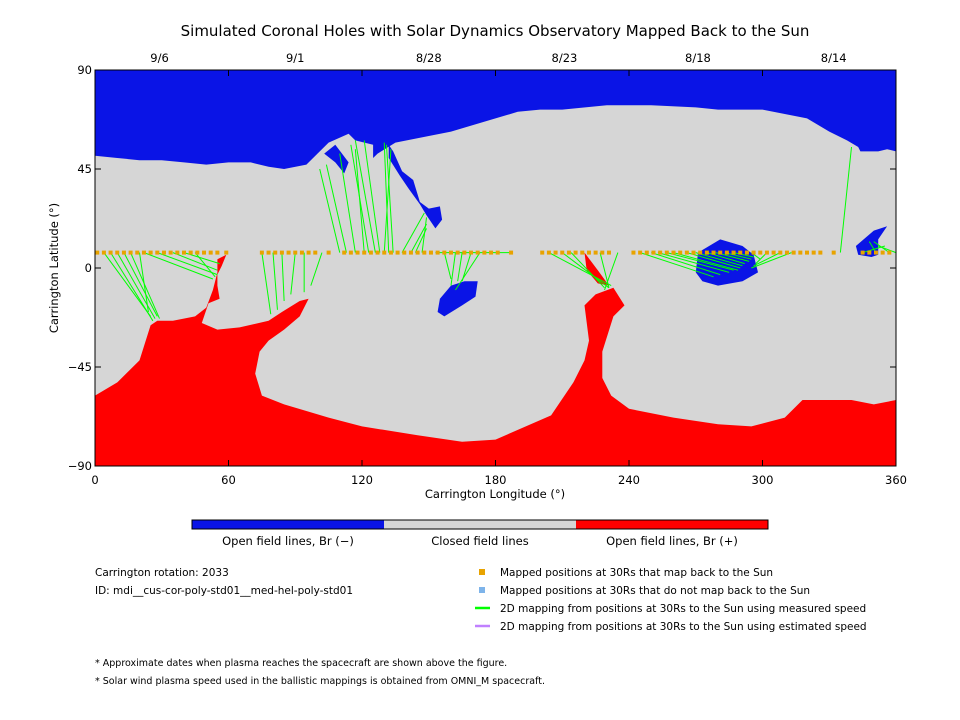 The image size is (960, 720). What do you see at coordinates (80, 367) in the screenshot?
I see `y-tick-label: −45` at bounding box center [80, 367].